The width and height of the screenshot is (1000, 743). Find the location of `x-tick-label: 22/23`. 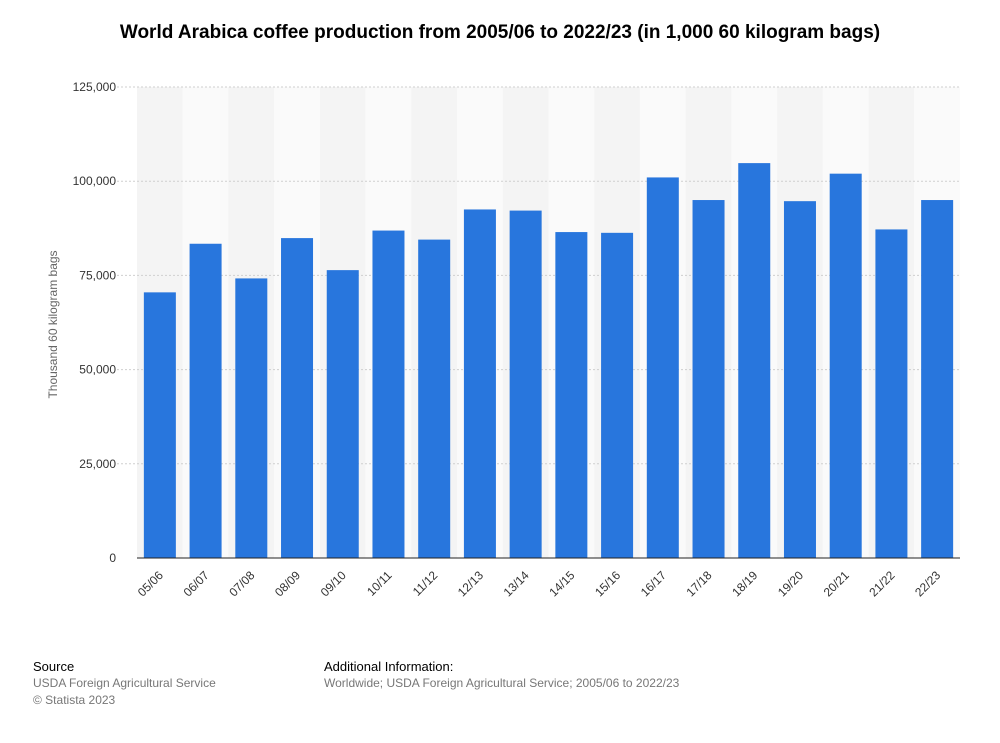

x-tick-label: 22/23 is located at coordinates (927, 583).